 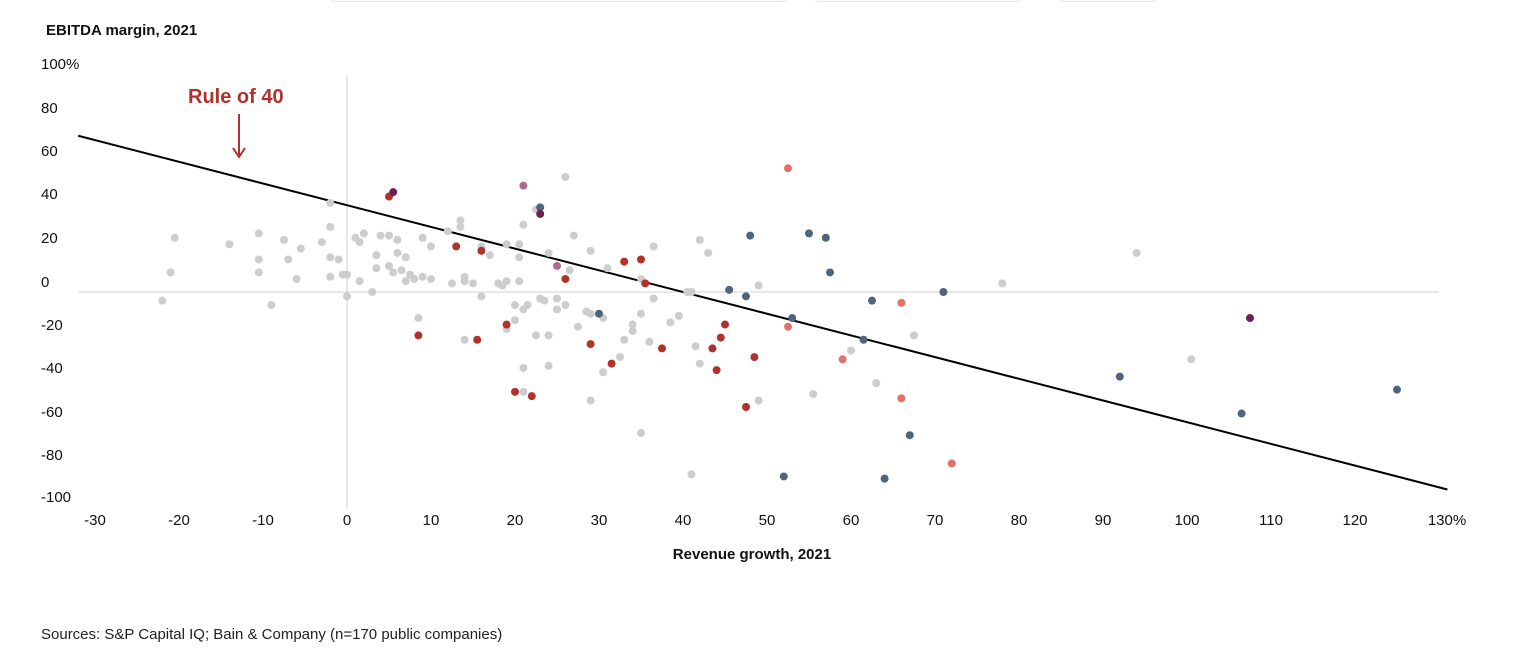 I want to click on y-axis-title: EBITDA margin, 2021, so click(x=122, y=30).